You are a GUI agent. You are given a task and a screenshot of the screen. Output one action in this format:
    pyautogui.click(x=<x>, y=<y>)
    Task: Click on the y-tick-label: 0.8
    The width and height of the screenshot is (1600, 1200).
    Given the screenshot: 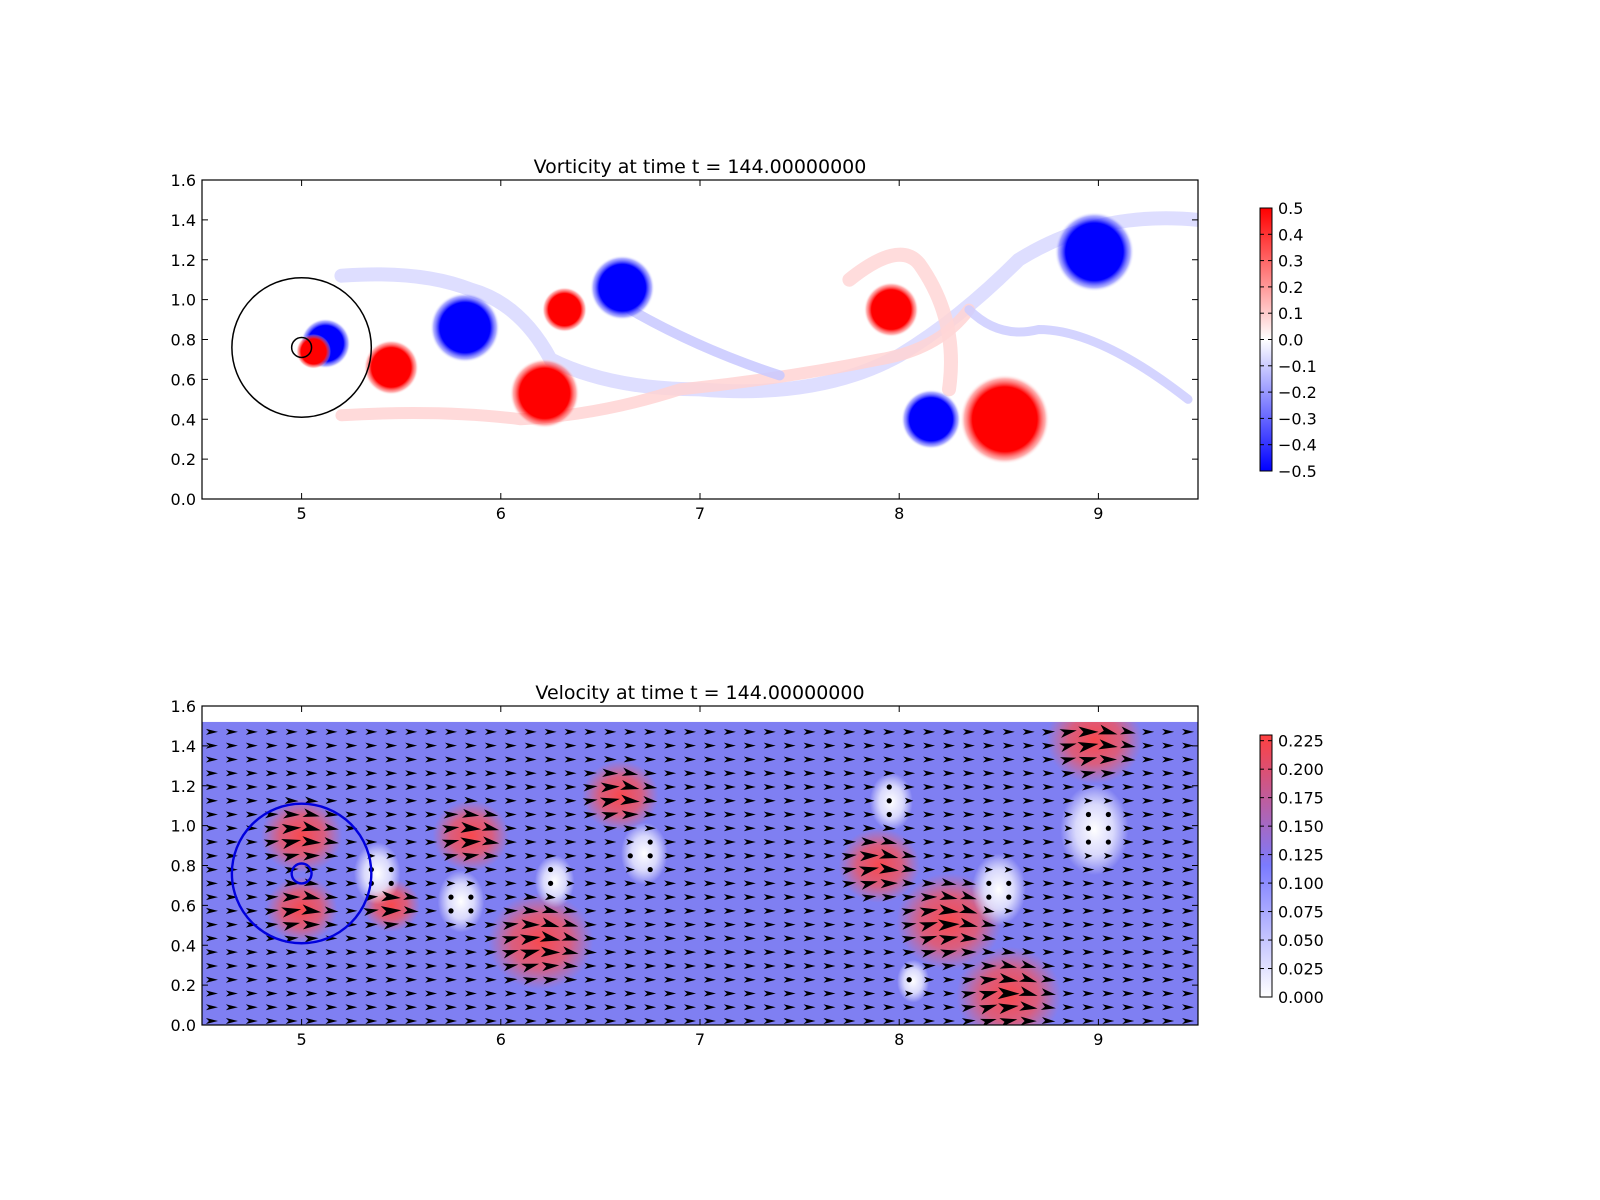 What is the action you would take?
    pyautogui.click(x=183, y=340)
    